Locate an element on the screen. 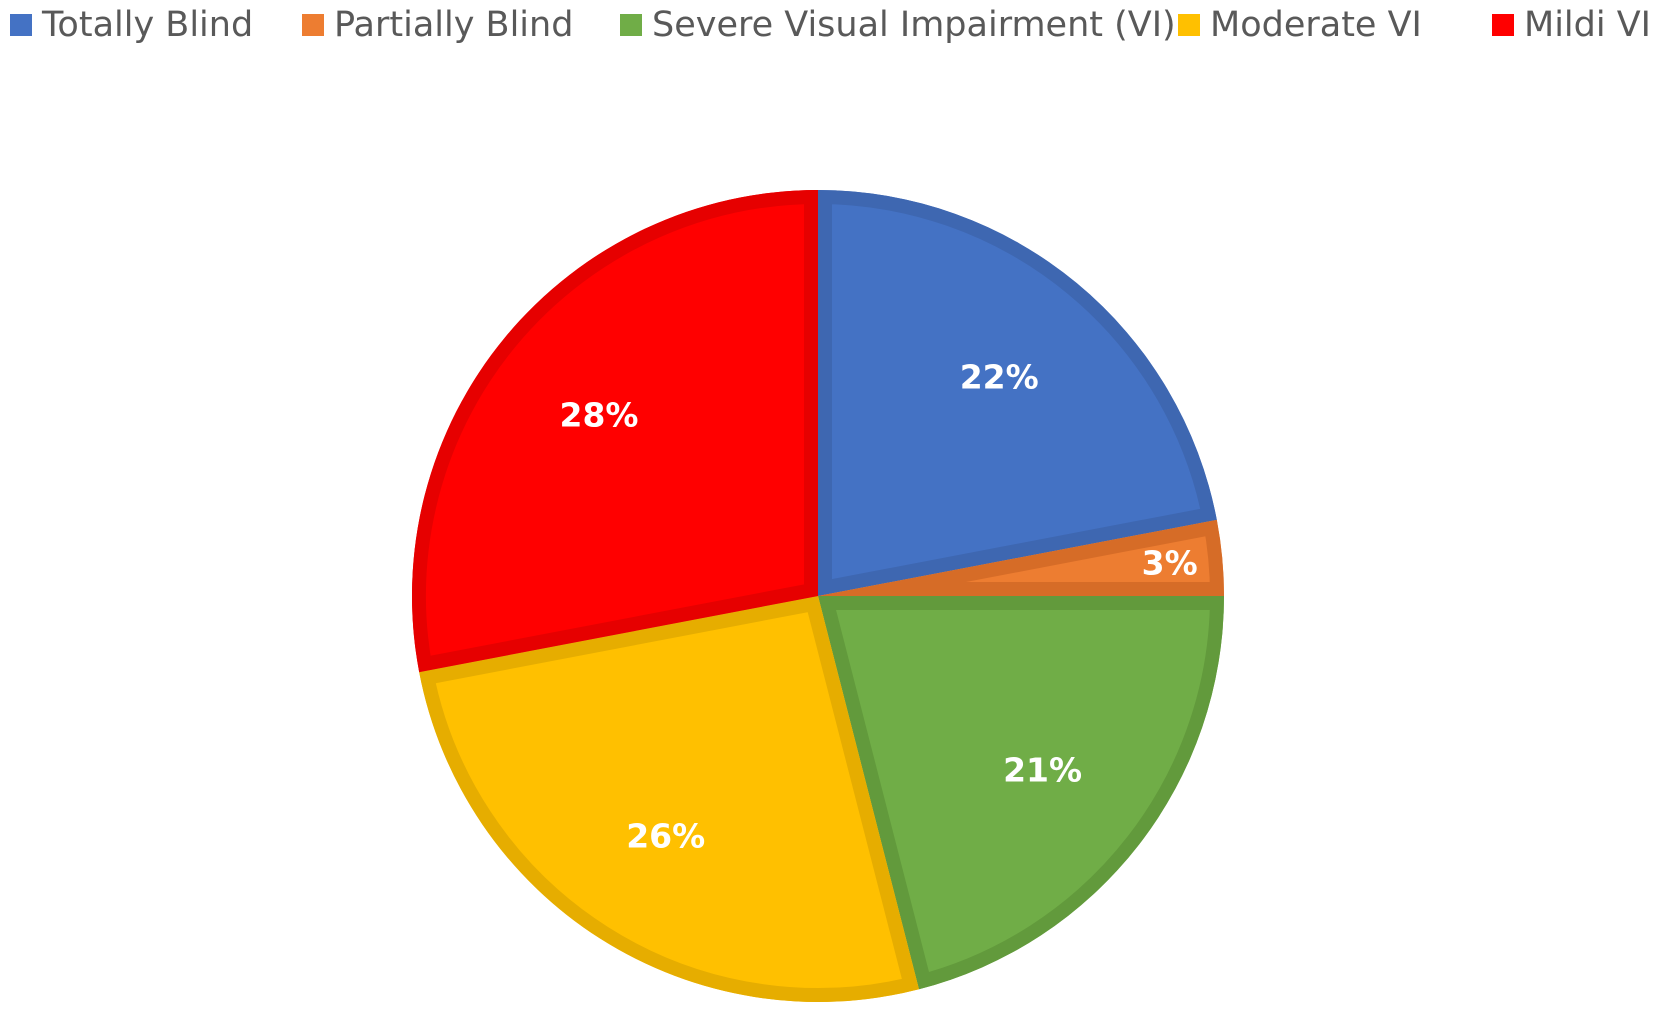 The image size is (1653, 1020). legend-item-severe-visual-impairment-vi: Severe Visual Impairment (VI) is located at coordinates (898, 25).